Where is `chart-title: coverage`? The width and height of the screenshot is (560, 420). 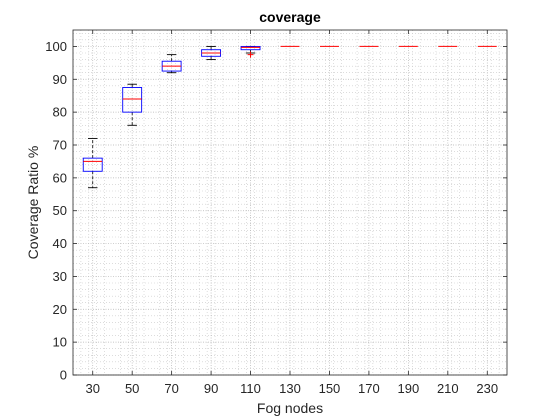 chart-title: coverage is located at coordinates (290, 17).